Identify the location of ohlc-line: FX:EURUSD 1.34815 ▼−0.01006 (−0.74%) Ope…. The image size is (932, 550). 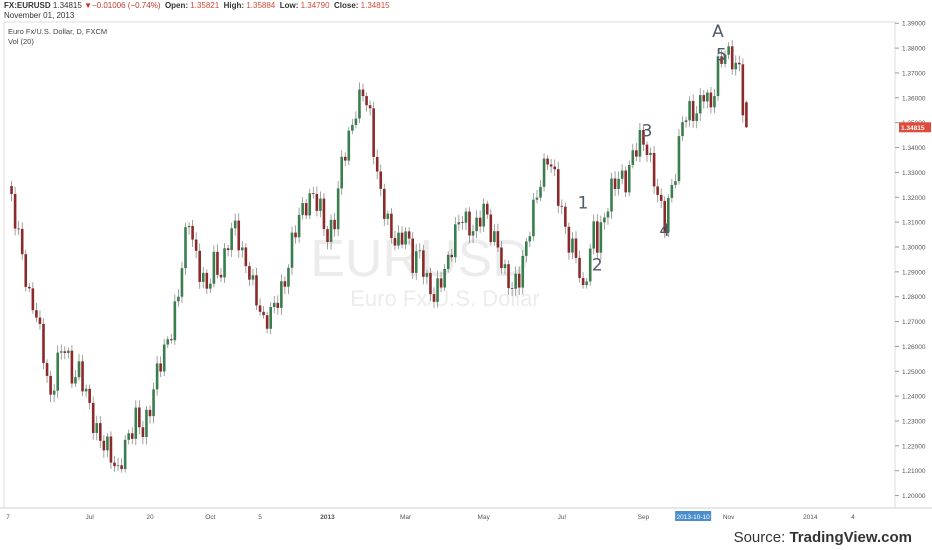
(197, 6).